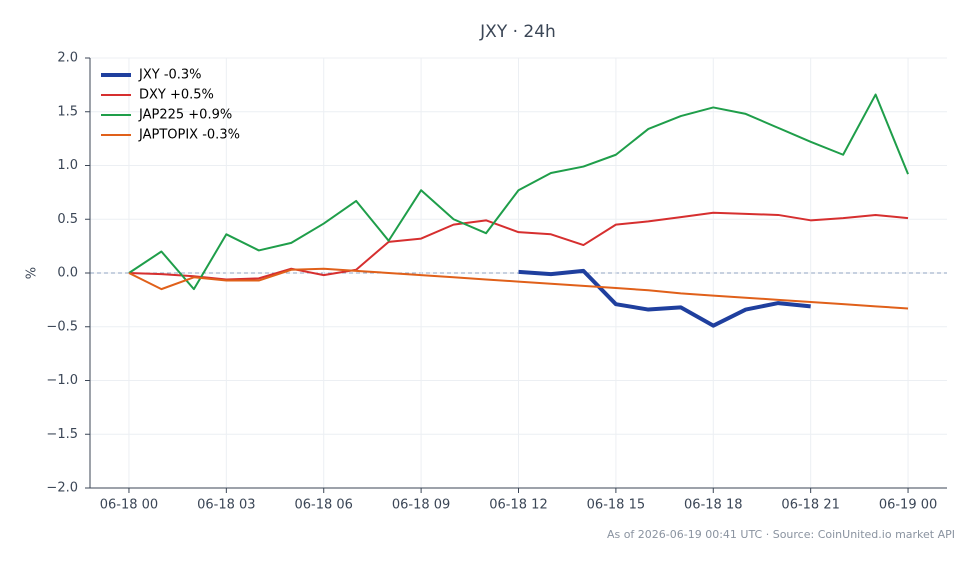 The height and width of the screenshot is (564, 979). Describe the element at coordinates (62, 326) in the screenshot. I see `y-tick-label: −0.5` at that location.